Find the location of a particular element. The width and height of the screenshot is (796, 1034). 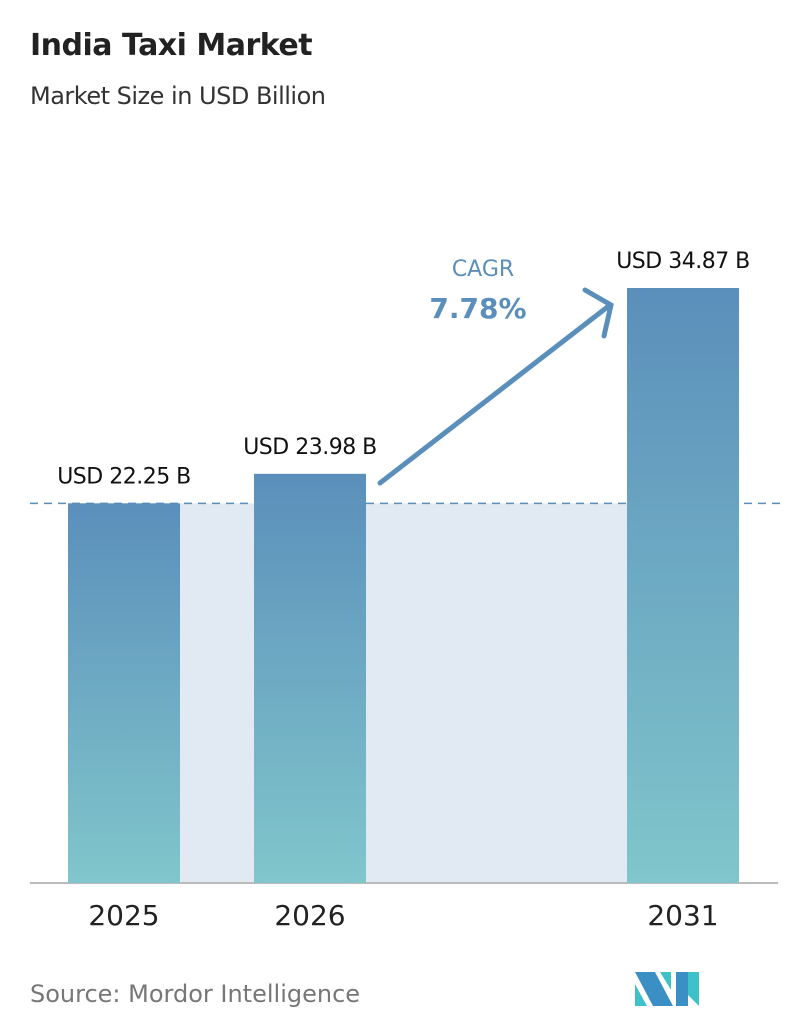

source-text: Source: Mordor Intelligence is located at coordinates (195, 994).